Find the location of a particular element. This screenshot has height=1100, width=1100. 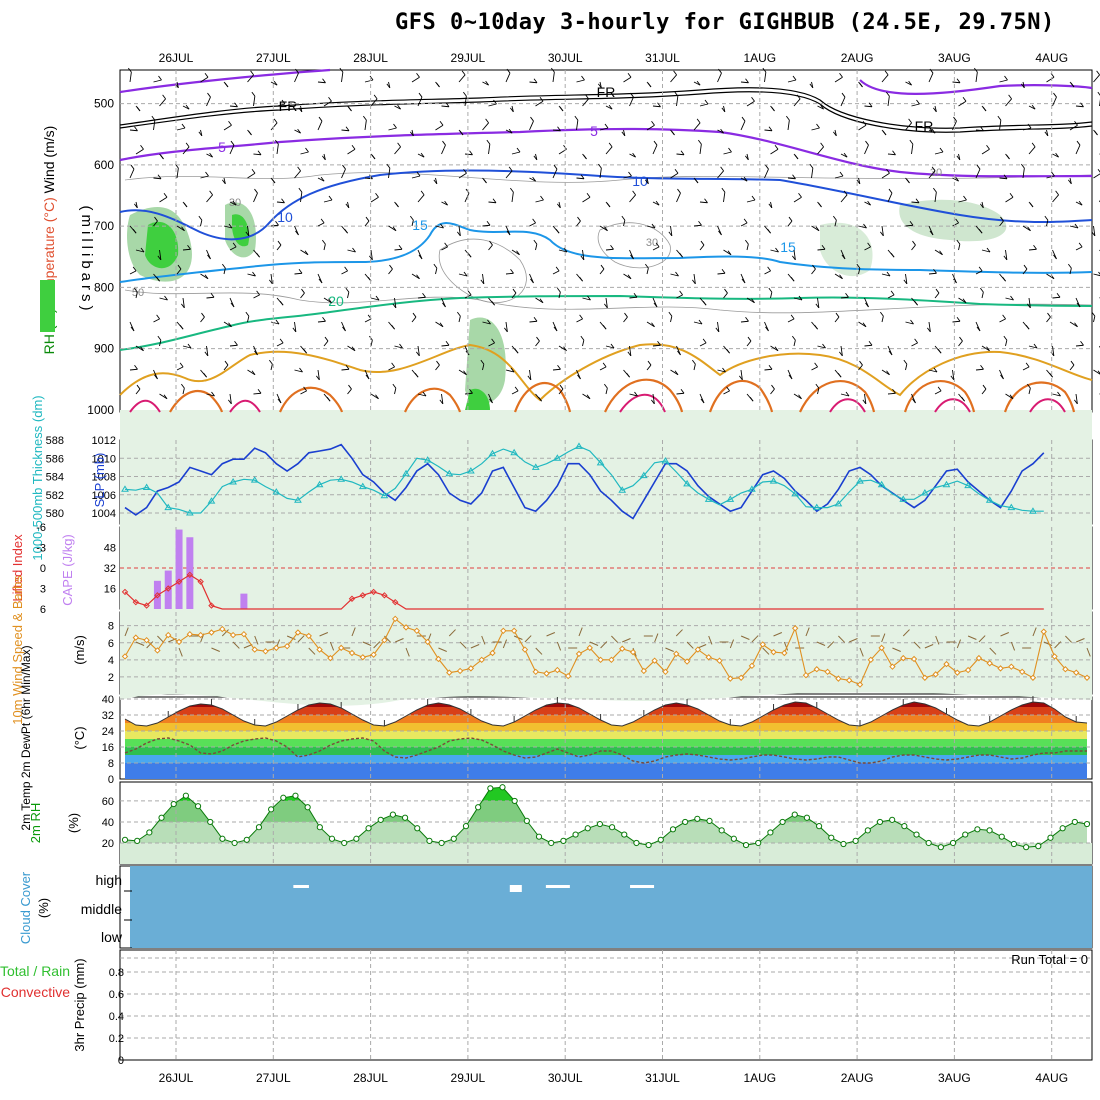

rh-contour-label: 30 is located at coordinates (936, 173).